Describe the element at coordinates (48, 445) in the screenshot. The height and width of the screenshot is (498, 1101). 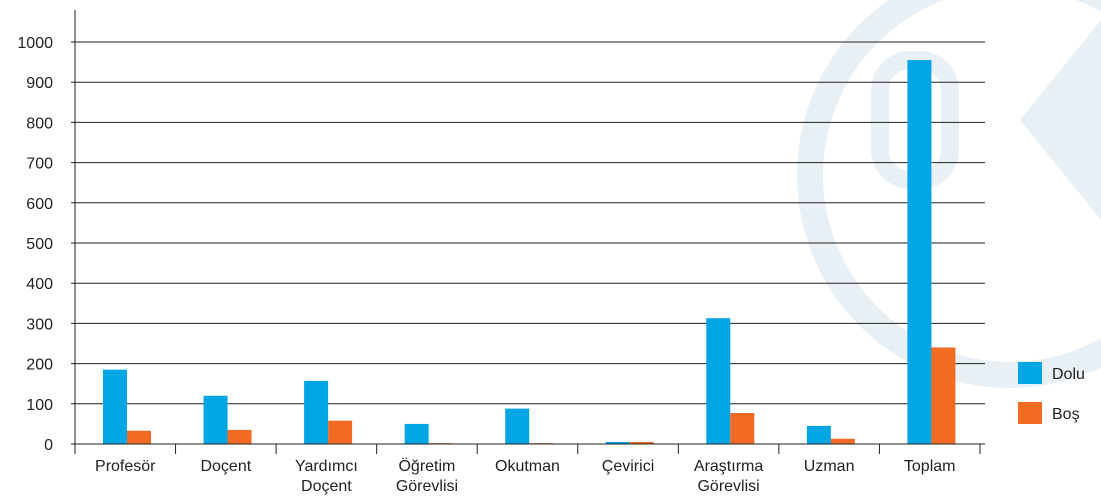
I see `y-tick-label: 0` at that location.